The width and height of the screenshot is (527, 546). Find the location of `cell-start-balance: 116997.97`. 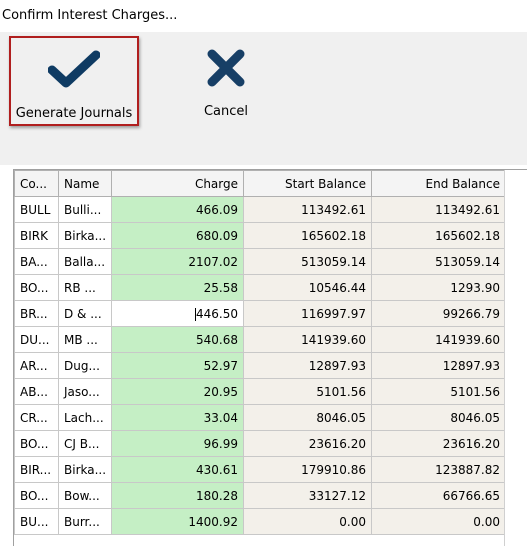

cell-start-balance: 116997.97 is located at coordinates (307, 313).